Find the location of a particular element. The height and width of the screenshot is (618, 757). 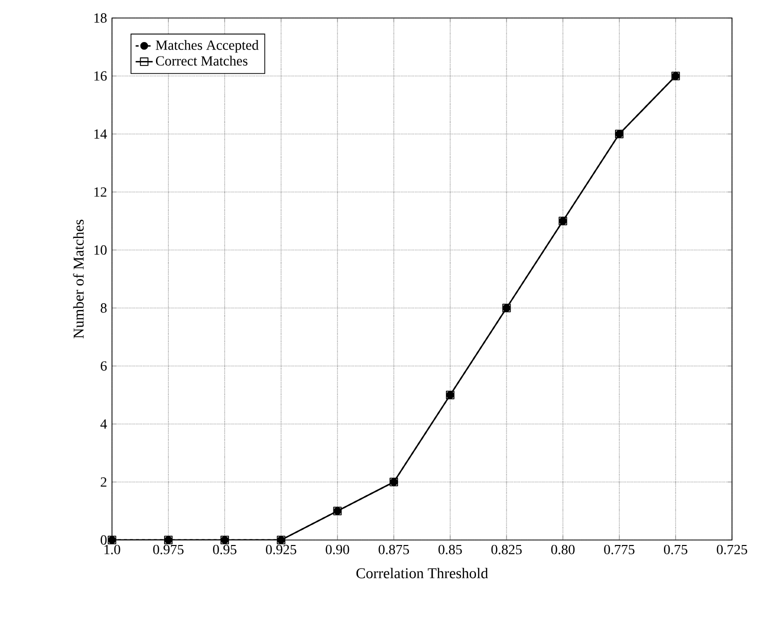

y-tick-label: 4 is located at coordinates (103, 424).